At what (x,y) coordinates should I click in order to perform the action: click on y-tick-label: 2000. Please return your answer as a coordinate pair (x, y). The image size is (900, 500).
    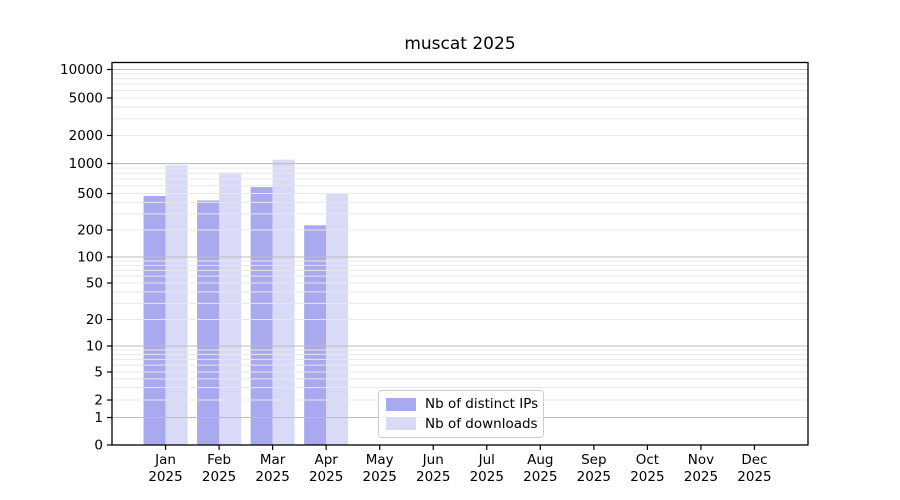
    Looking at the image, I should click on (86, 136).